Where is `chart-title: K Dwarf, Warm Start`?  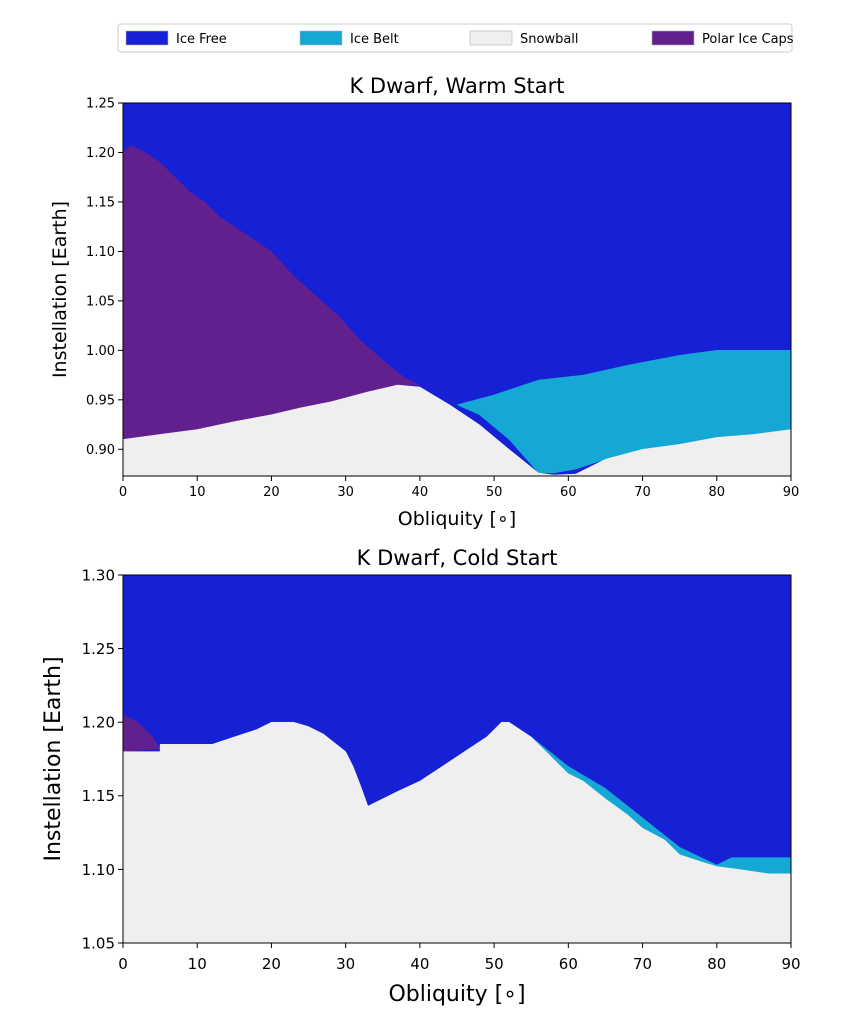
chart-title: K Dwarf, Warm Start is located at coordinates (456, 86).